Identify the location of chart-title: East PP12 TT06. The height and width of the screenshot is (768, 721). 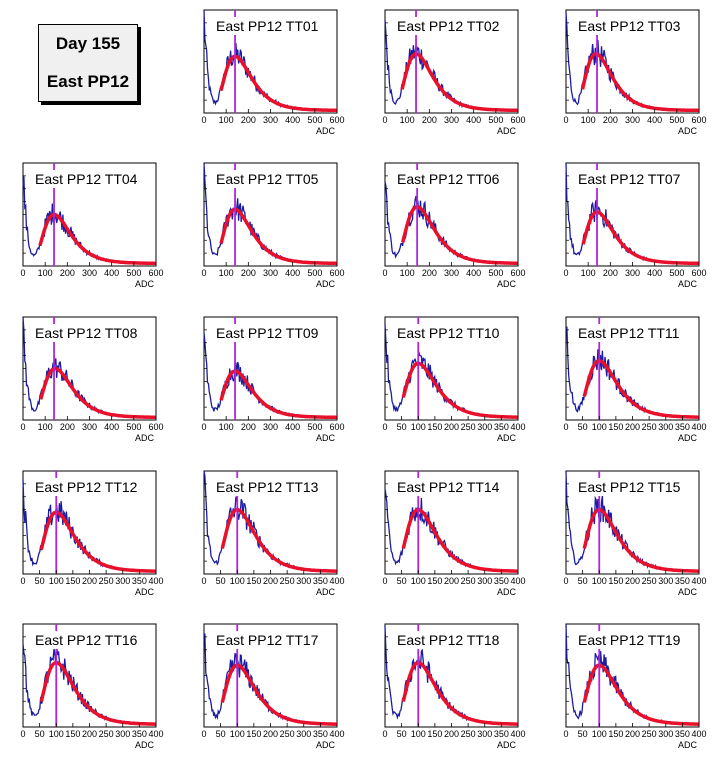
(448, 179).